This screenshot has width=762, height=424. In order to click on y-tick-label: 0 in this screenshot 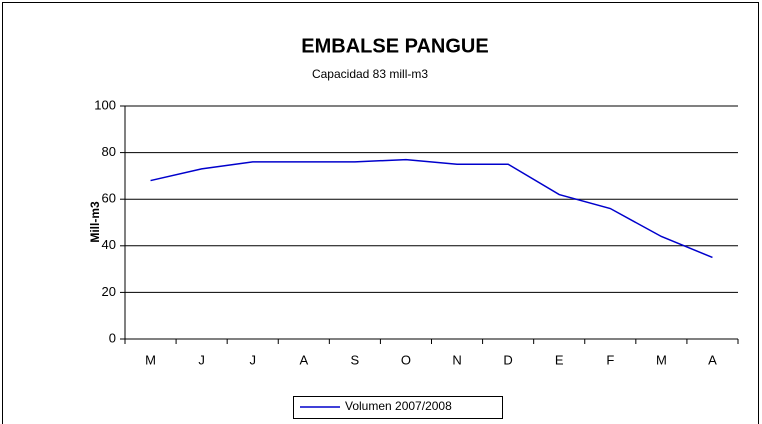, I will do `click(112, 337)`.